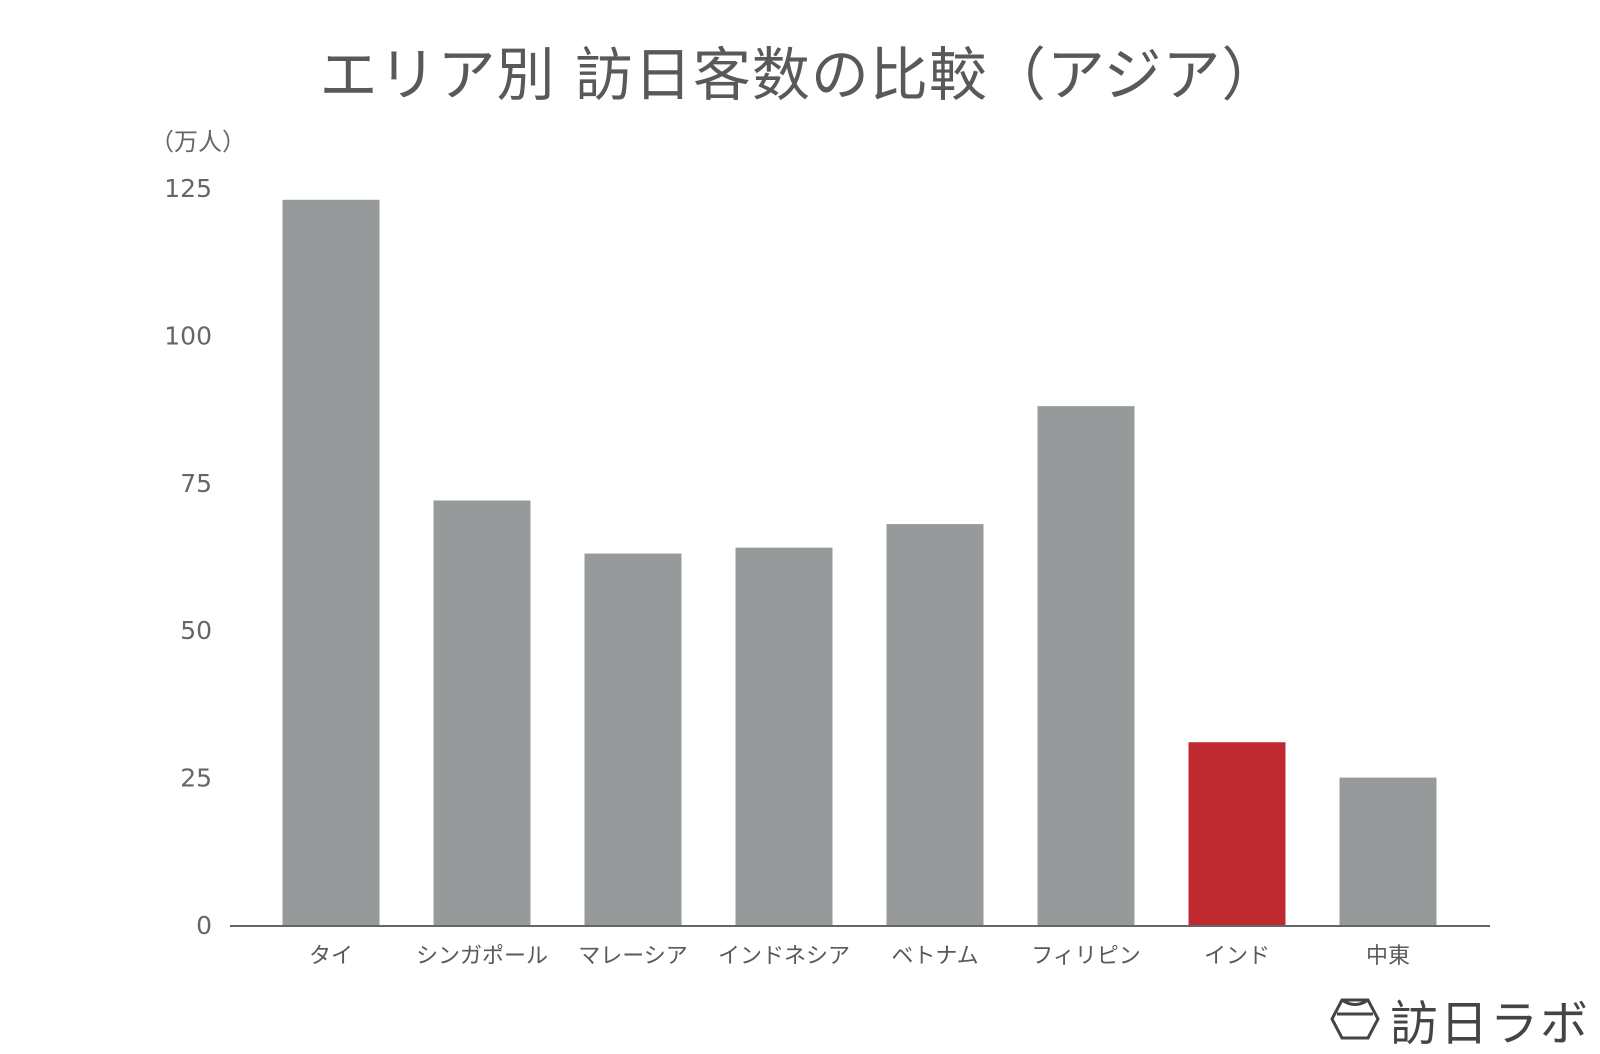  I want to click on x-tick-label: シンガポール, so click(482, 956).